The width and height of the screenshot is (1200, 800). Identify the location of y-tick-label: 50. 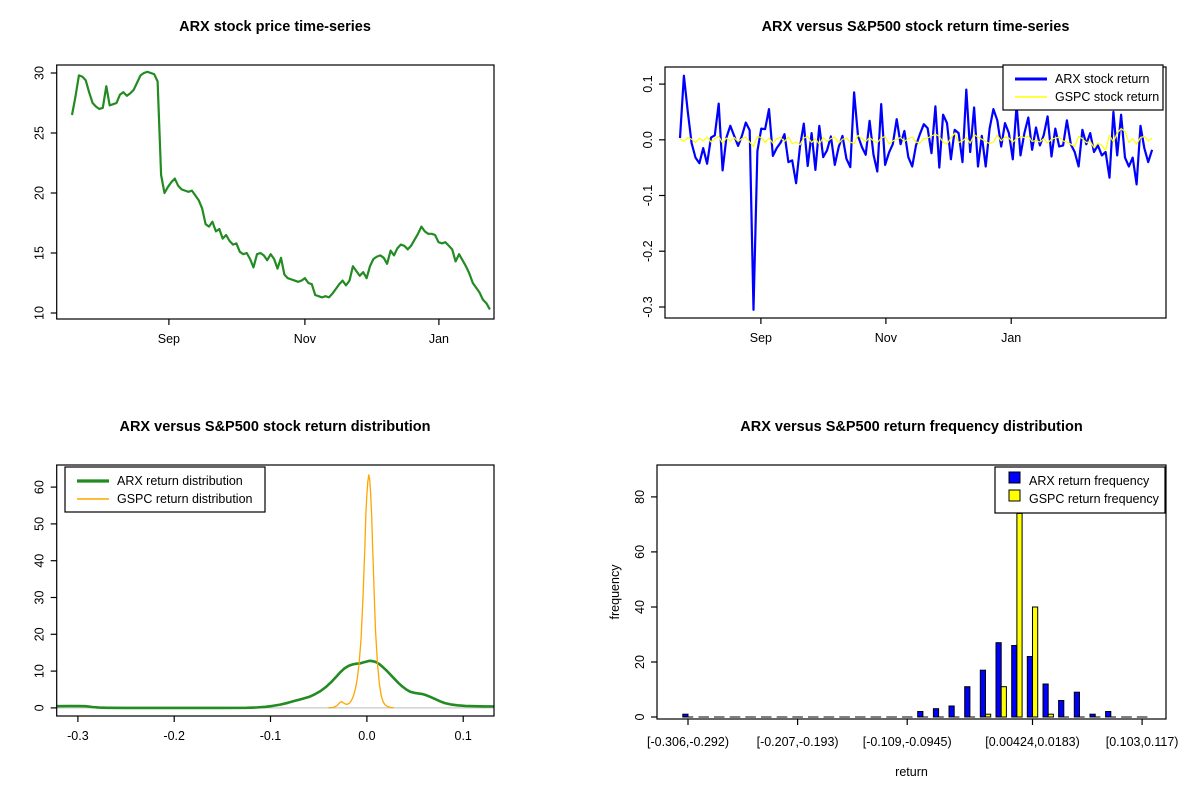
(40, 524).